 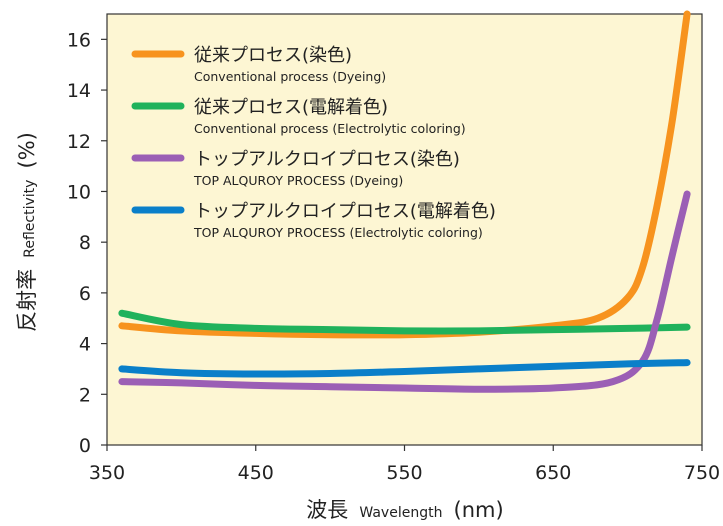 I want to click on legend-sublabel-1: Conventional process (Dyeing), so click(x=290, y=76).